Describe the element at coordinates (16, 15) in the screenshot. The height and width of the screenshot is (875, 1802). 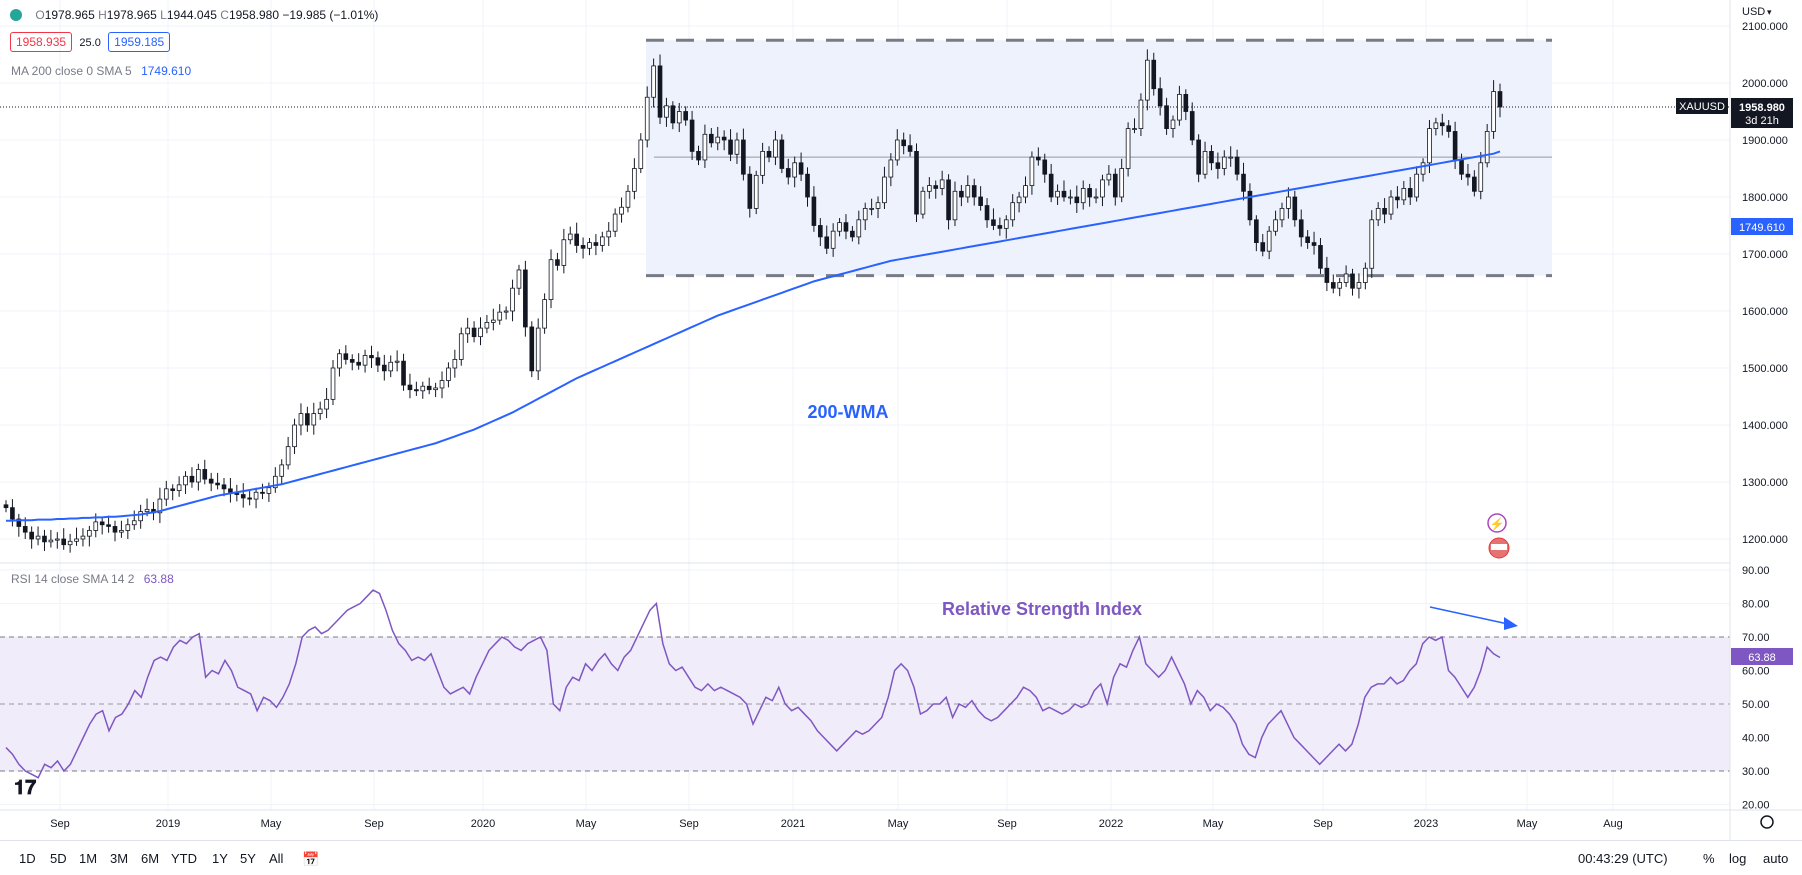
I see `market-status-icon` at that location.